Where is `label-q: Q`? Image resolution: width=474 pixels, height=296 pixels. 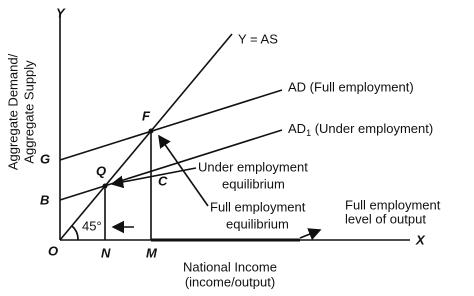 label-q: Q is located at coordinates (101, 170).